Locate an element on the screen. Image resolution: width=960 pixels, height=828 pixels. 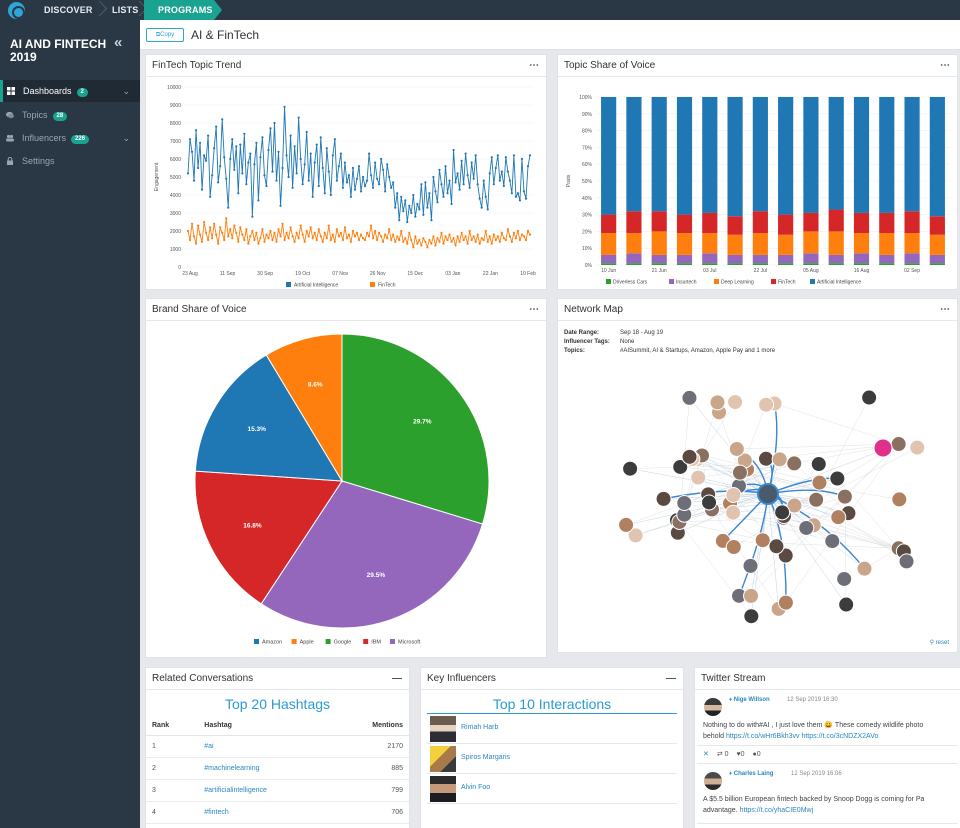
nav-programs: PROGRAMS is located at coordinates (183, 10).